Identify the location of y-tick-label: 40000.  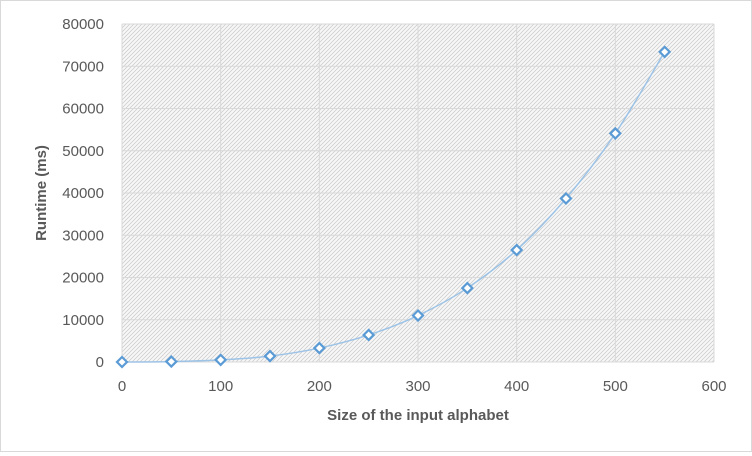
(83, 193).